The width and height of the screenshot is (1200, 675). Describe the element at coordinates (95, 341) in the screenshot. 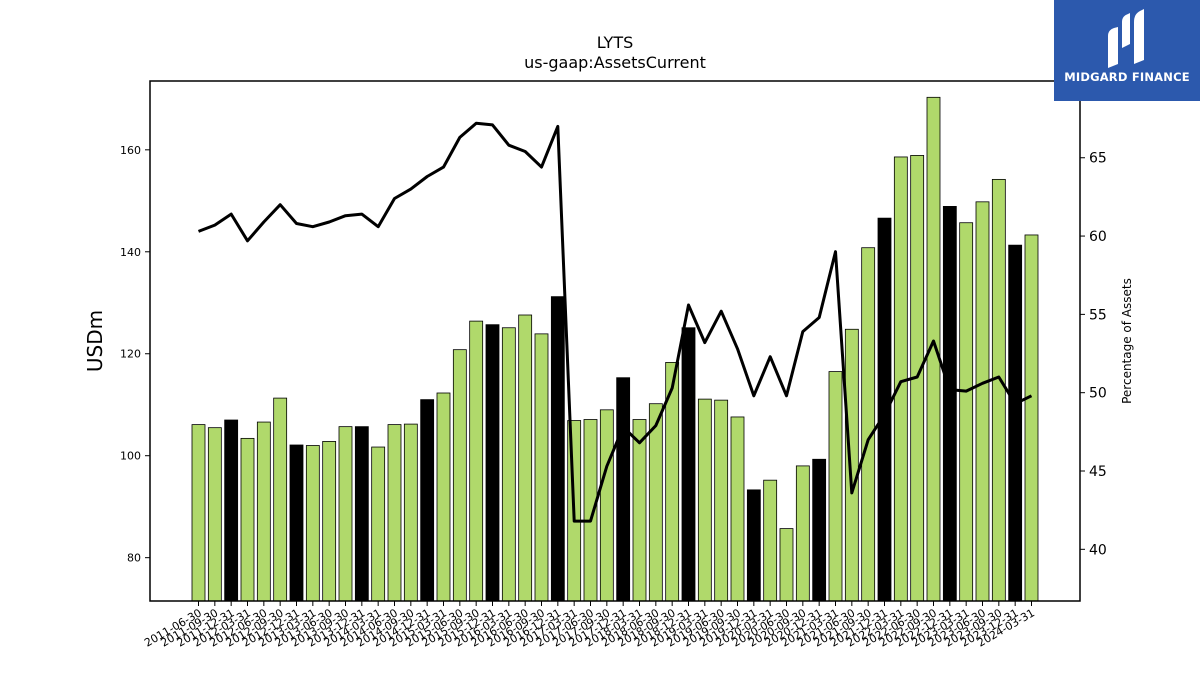

I see `y-axis-label: USDm` at that location.